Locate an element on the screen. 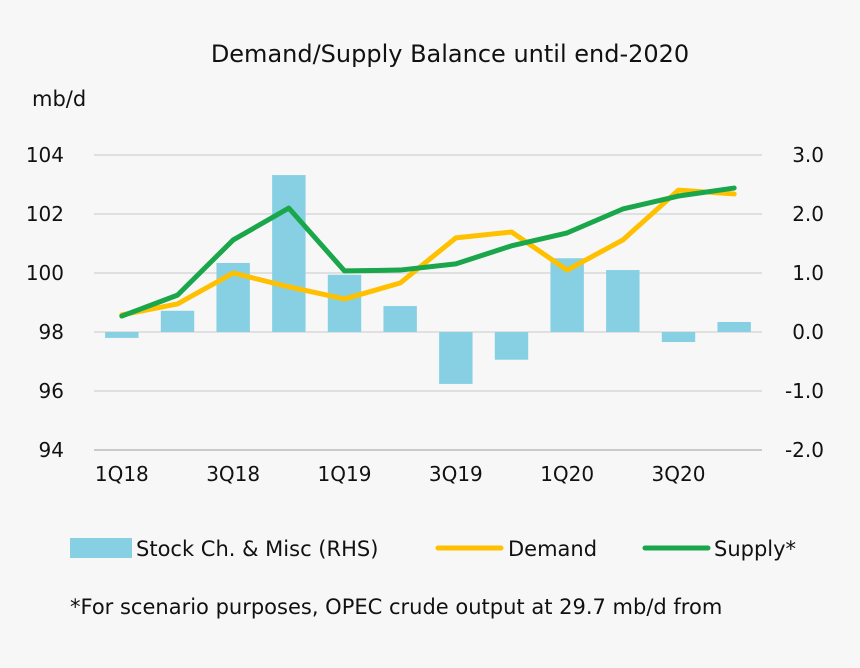 The image size is (860, 668). y-tick-label: 96 is located at coordinates (51, 391).